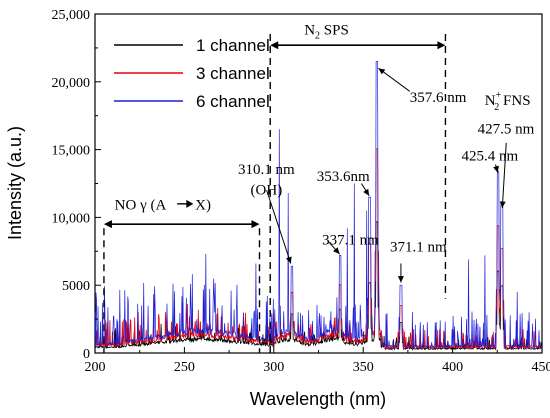 The height and width of the screenshot is (418, 550). Describe the element at coordinates (255, 224) in the screenshot. I see `no-gamma-arrowhead-right` at that location.